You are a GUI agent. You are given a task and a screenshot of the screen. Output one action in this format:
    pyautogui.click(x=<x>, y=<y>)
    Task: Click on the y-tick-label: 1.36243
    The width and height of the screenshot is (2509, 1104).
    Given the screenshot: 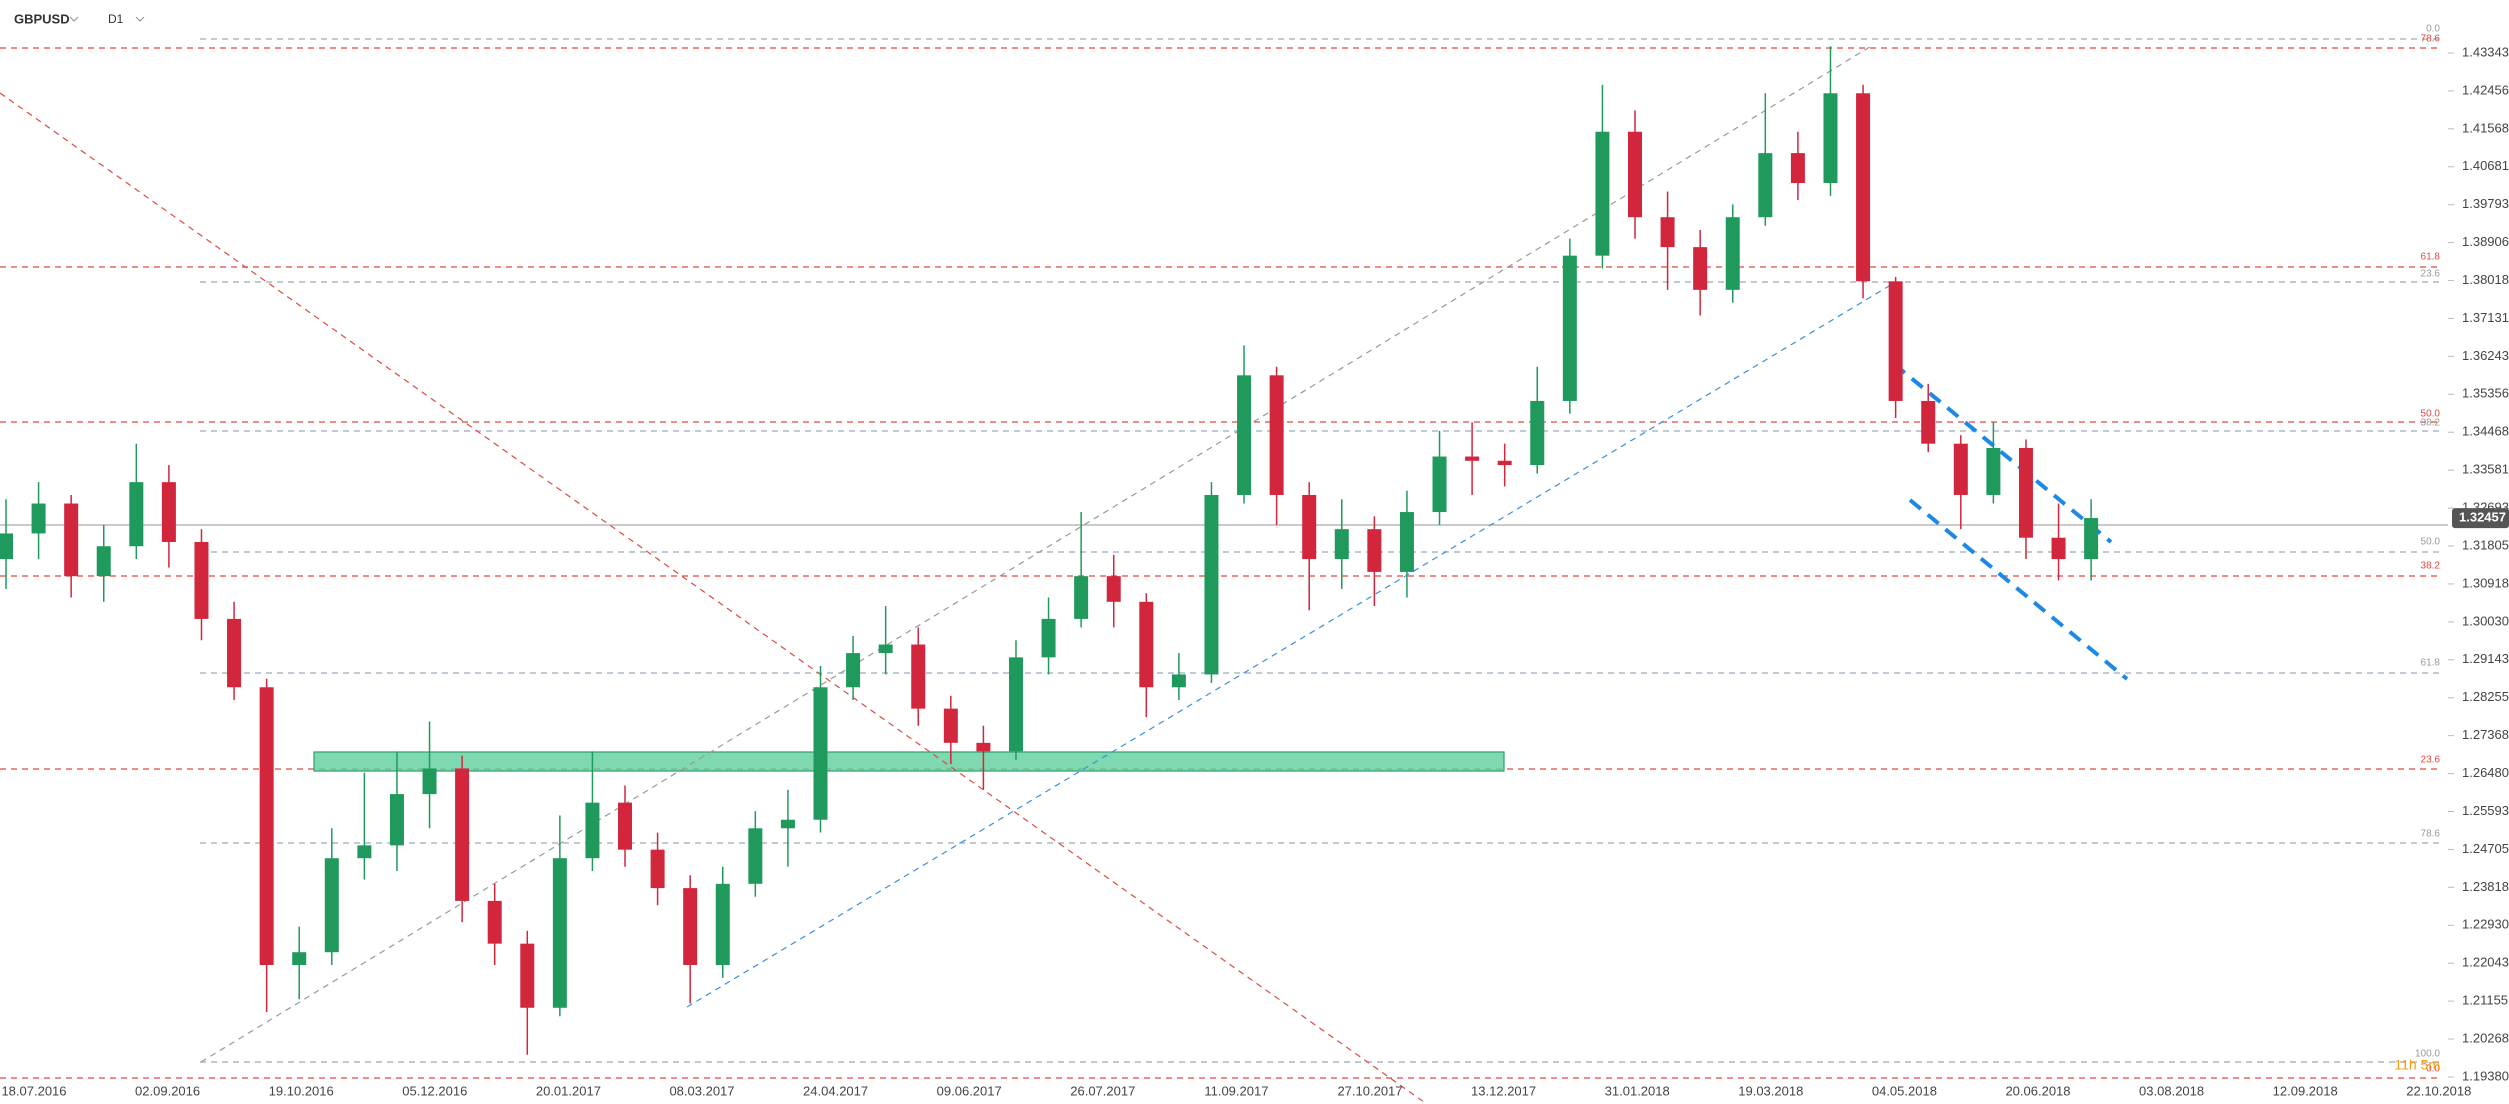 What is the action you would take?
    pyautogui.click(x=2485, y=355)
    